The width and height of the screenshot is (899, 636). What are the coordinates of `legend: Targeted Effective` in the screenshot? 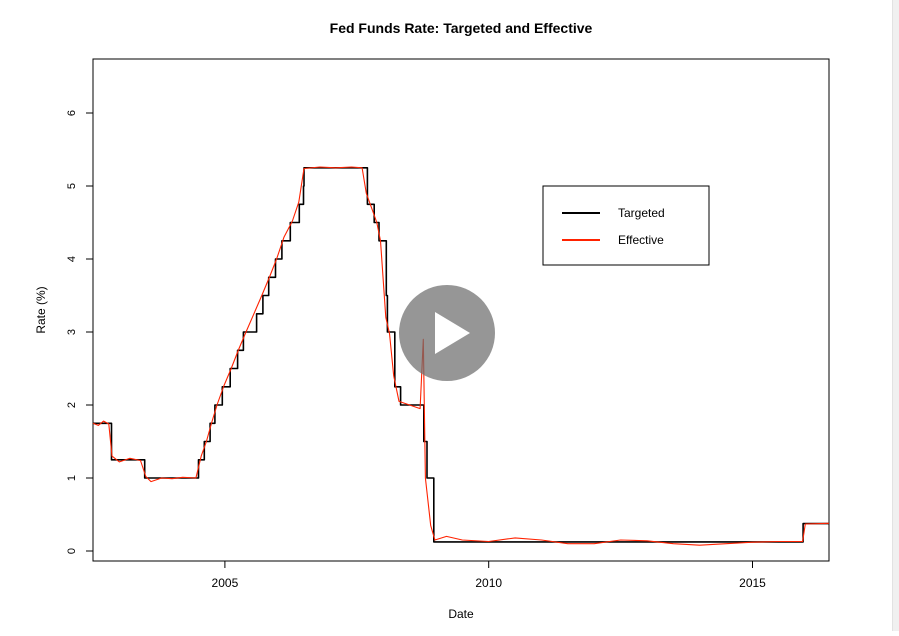 It's located at (626, 225).